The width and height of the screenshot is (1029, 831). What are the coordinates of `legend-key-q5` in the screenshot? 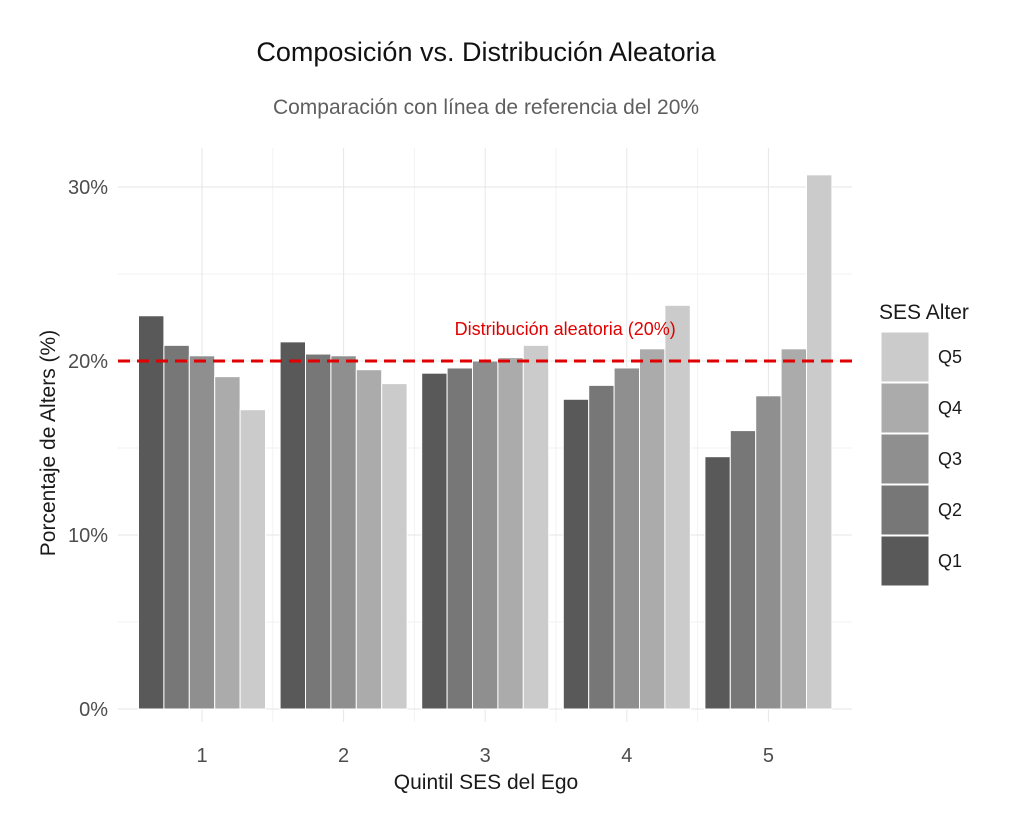 It's located at (905, 357).